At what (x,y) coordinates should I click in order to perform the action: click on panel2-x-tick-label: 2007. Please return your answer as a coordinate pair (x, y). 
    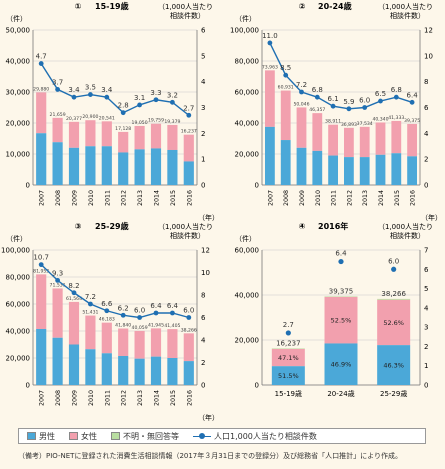
    Looking at the image, I should click on (270, 198).